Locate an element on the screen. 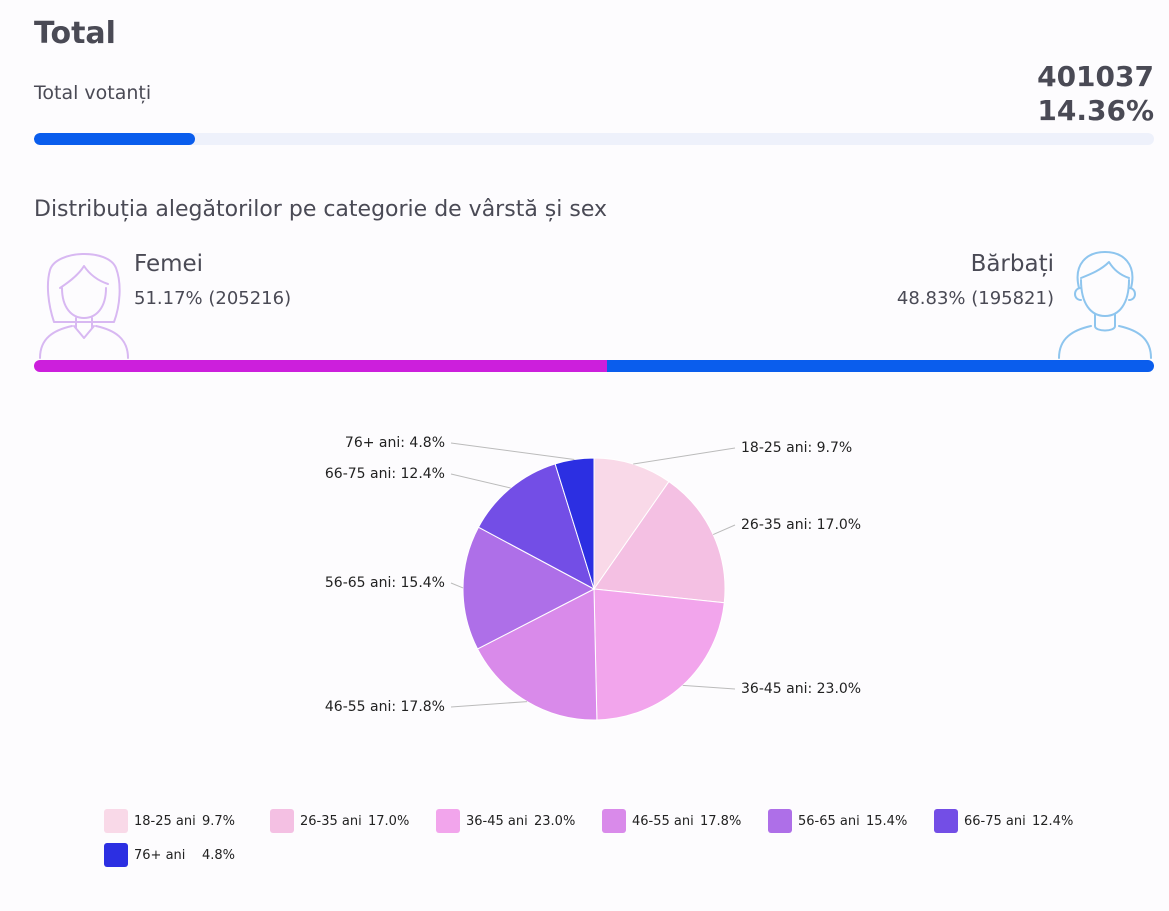 The image size is (1169, 911). pie-slice-46-55-ani is located at coordinates (537, 654).